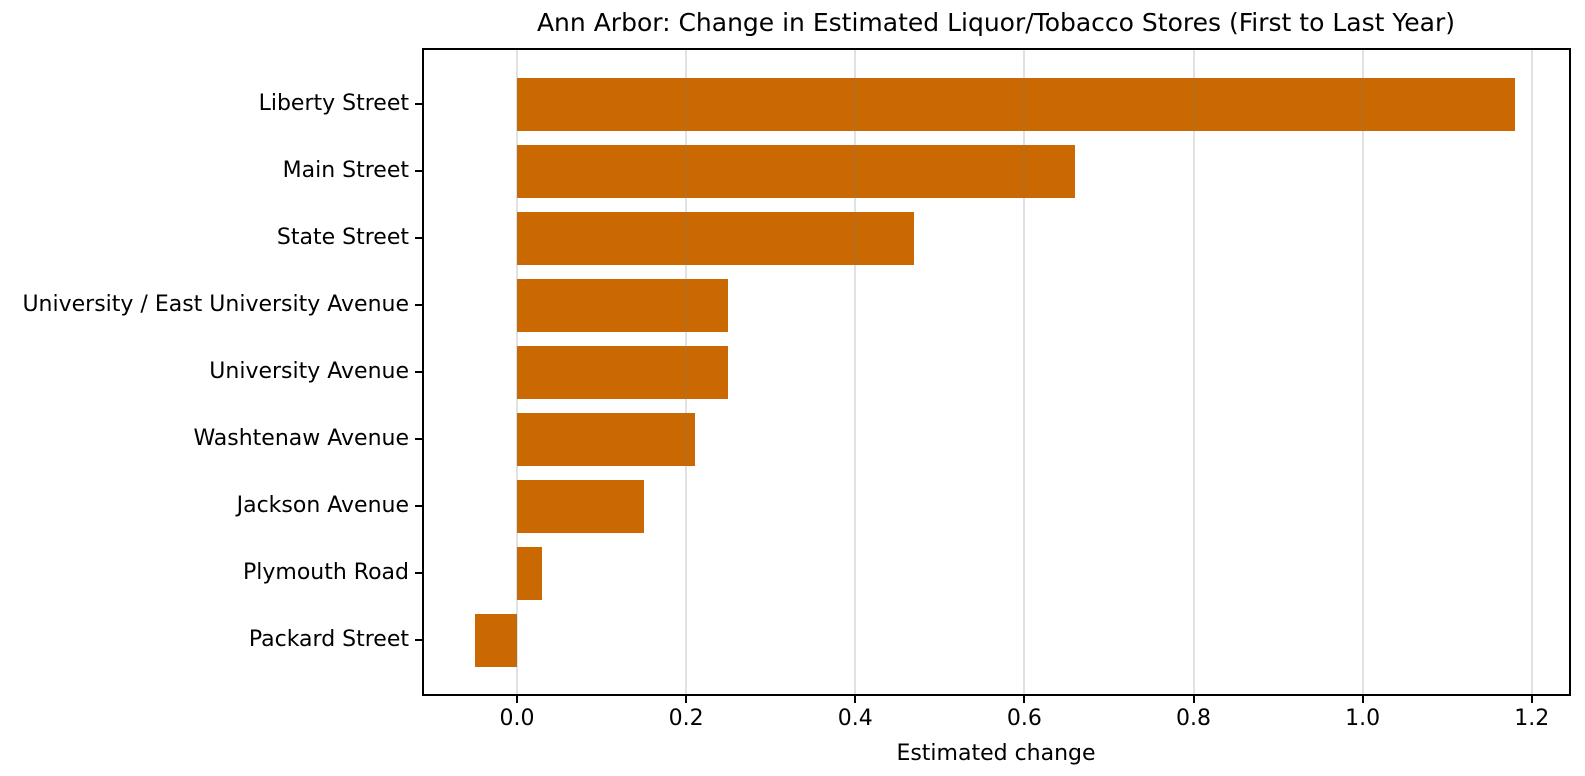 The width and height of the screenshot is (1585, 776). I want to click on x-tick-label: 1.2, so click(1532, 718).